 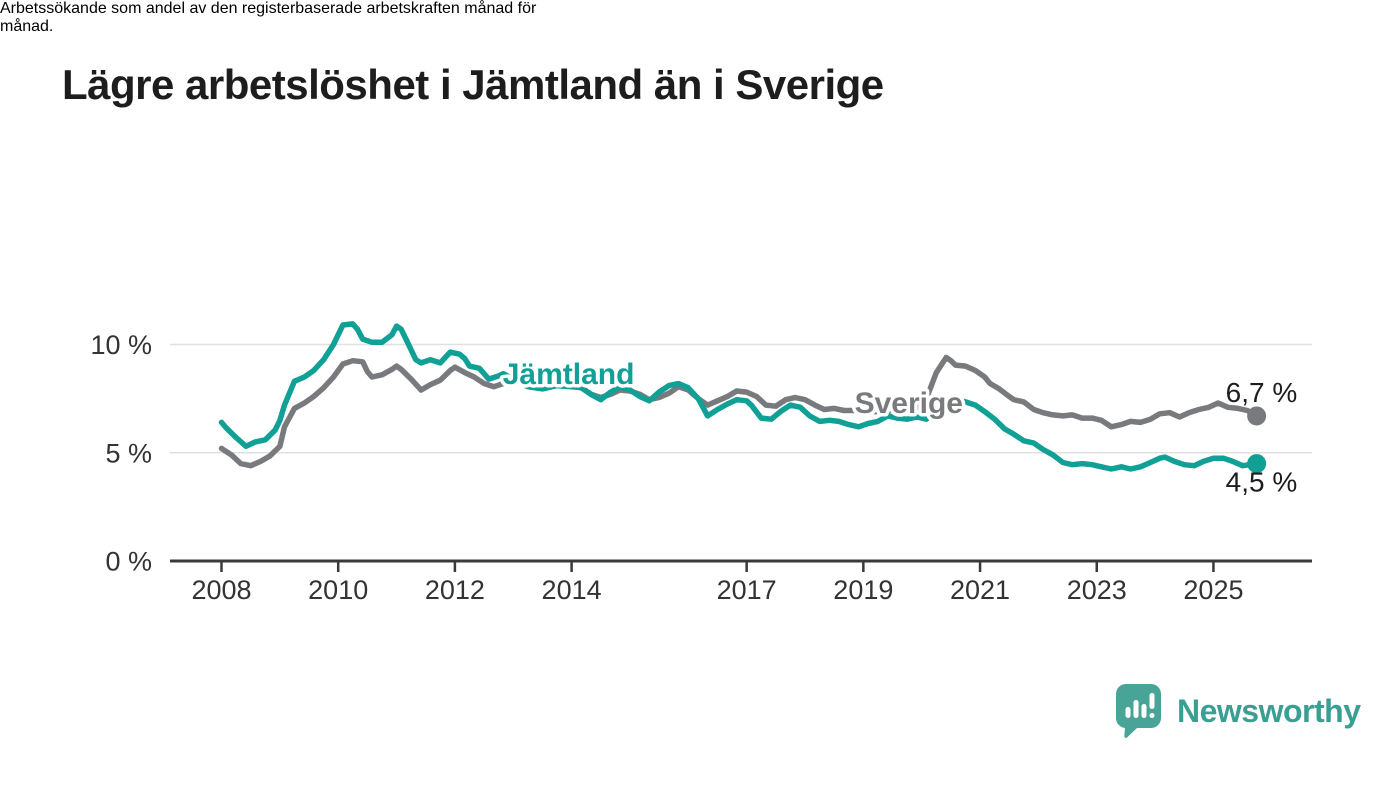 What do you see at coordinates (739, 411) in the screenshot?
I see `sverige-line` at bounding box center [739, 411].